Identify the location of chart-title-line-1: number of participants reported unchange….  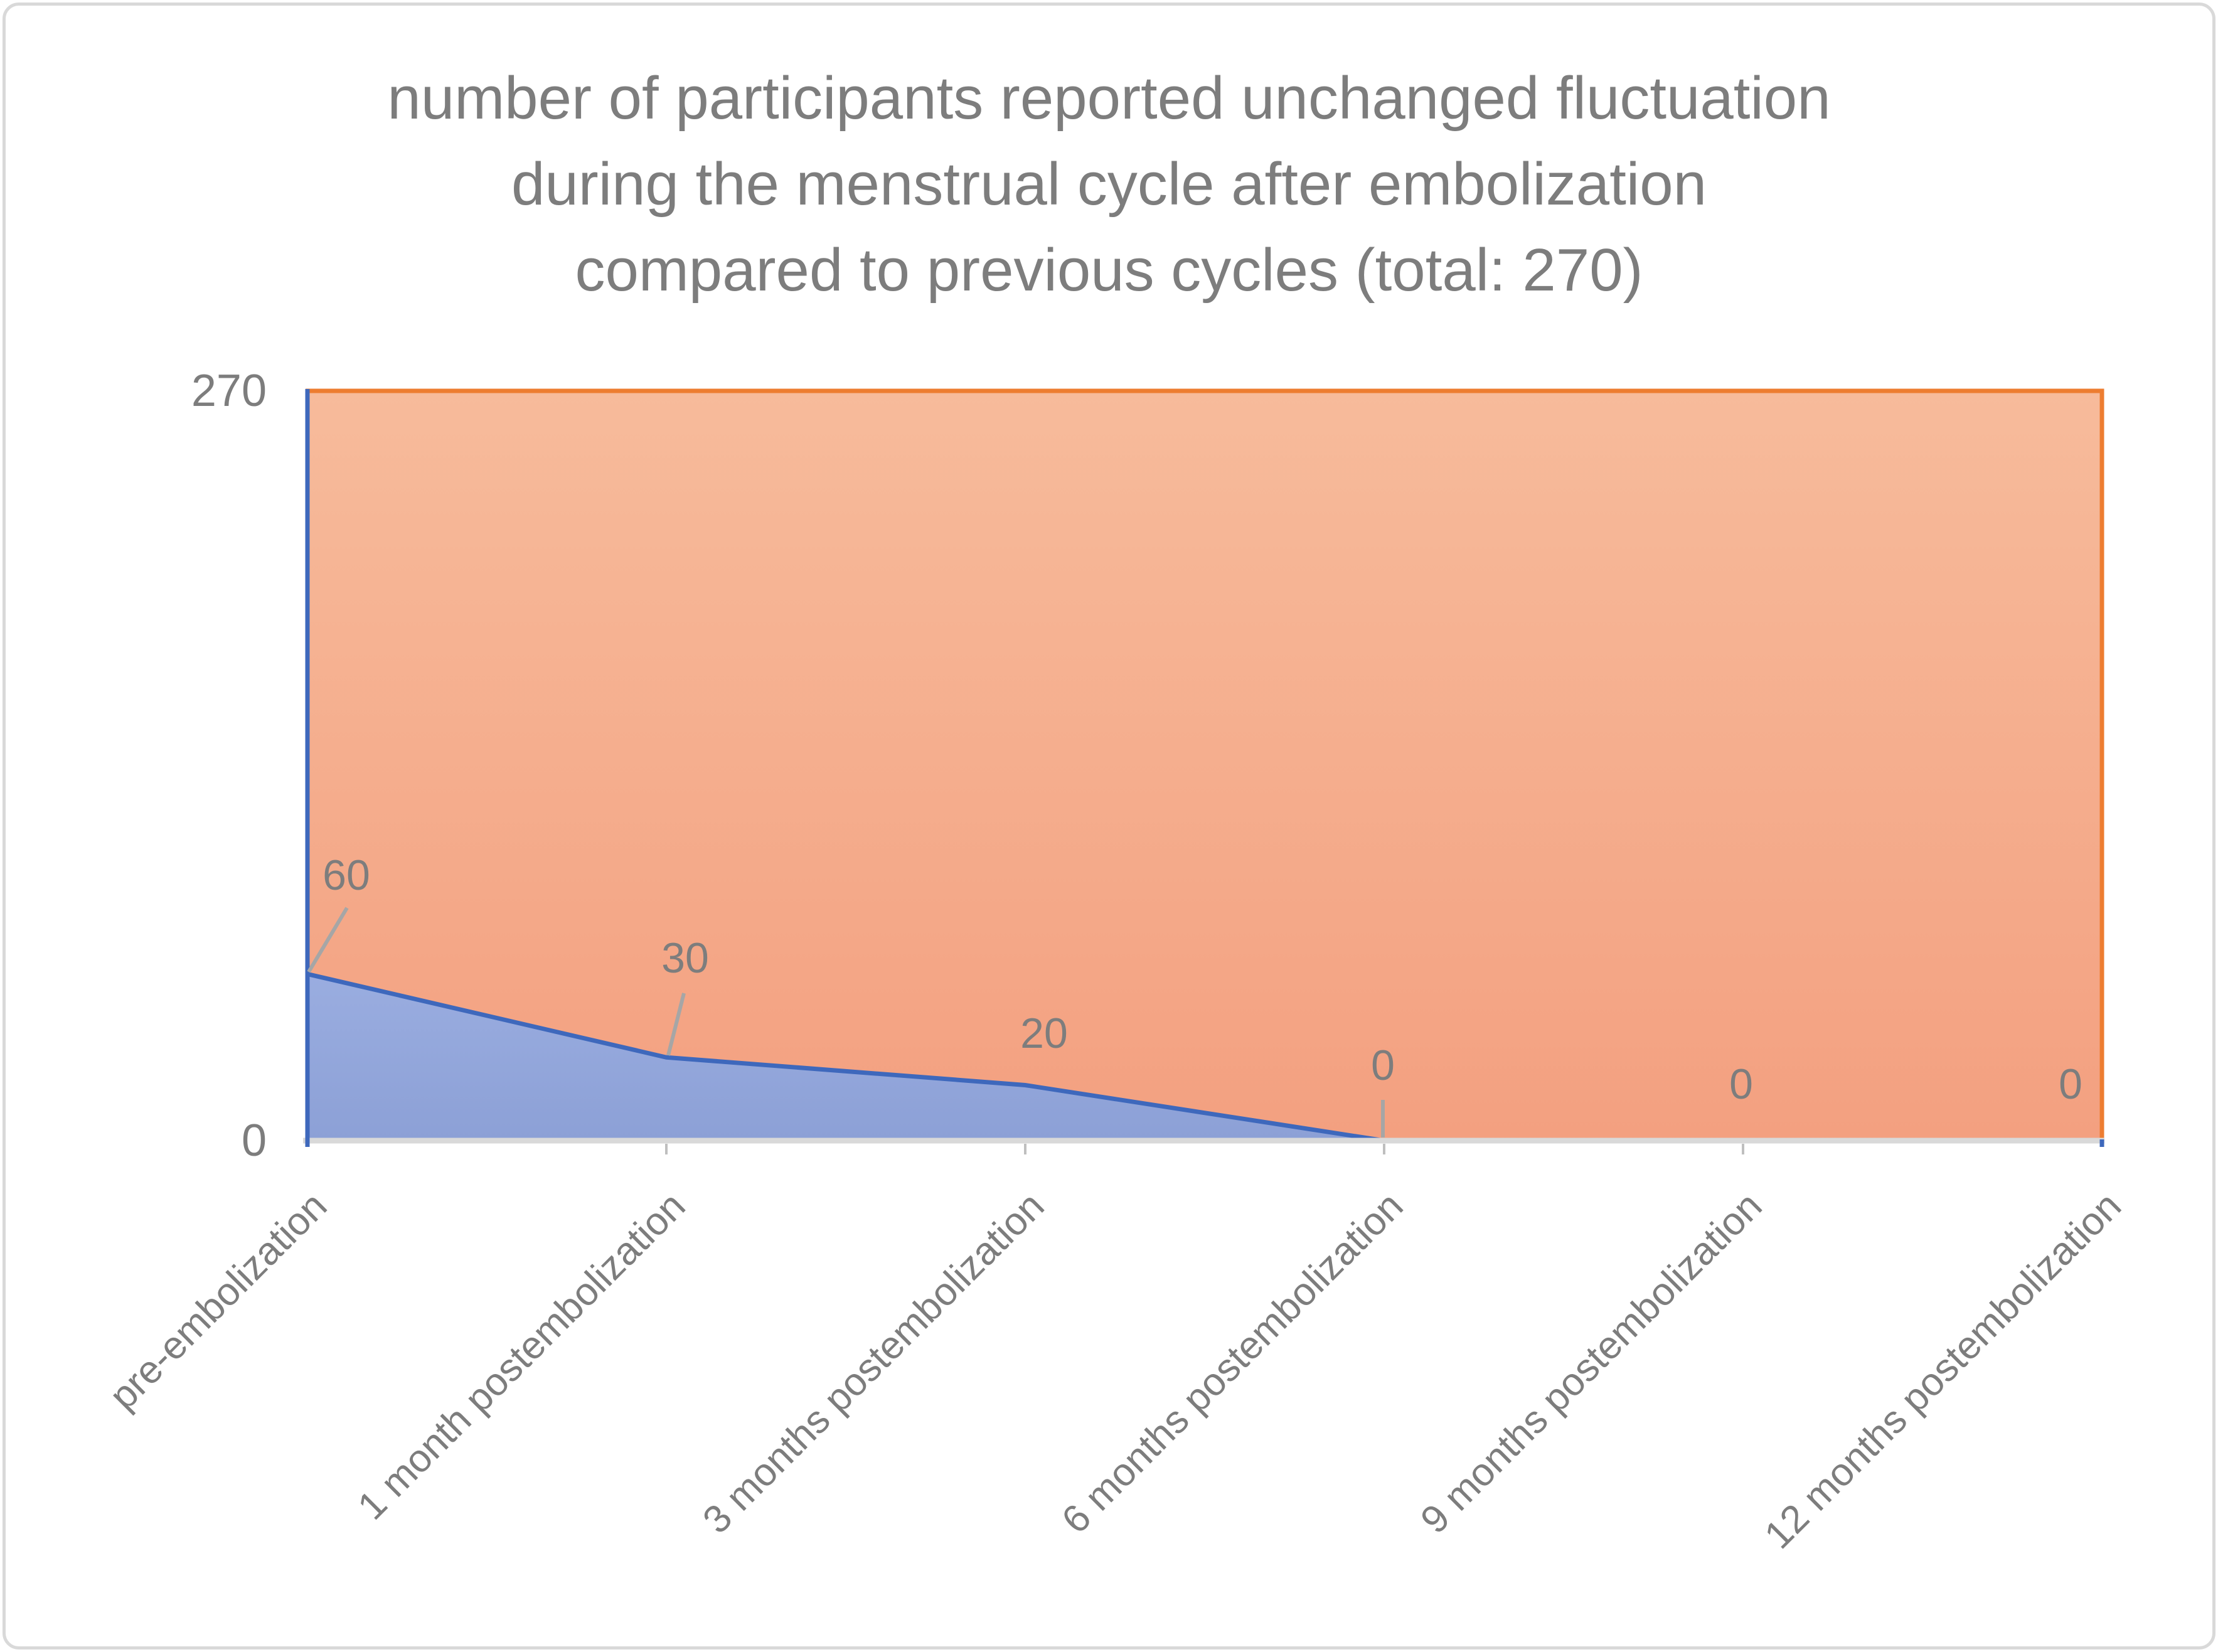
(1109, 99).